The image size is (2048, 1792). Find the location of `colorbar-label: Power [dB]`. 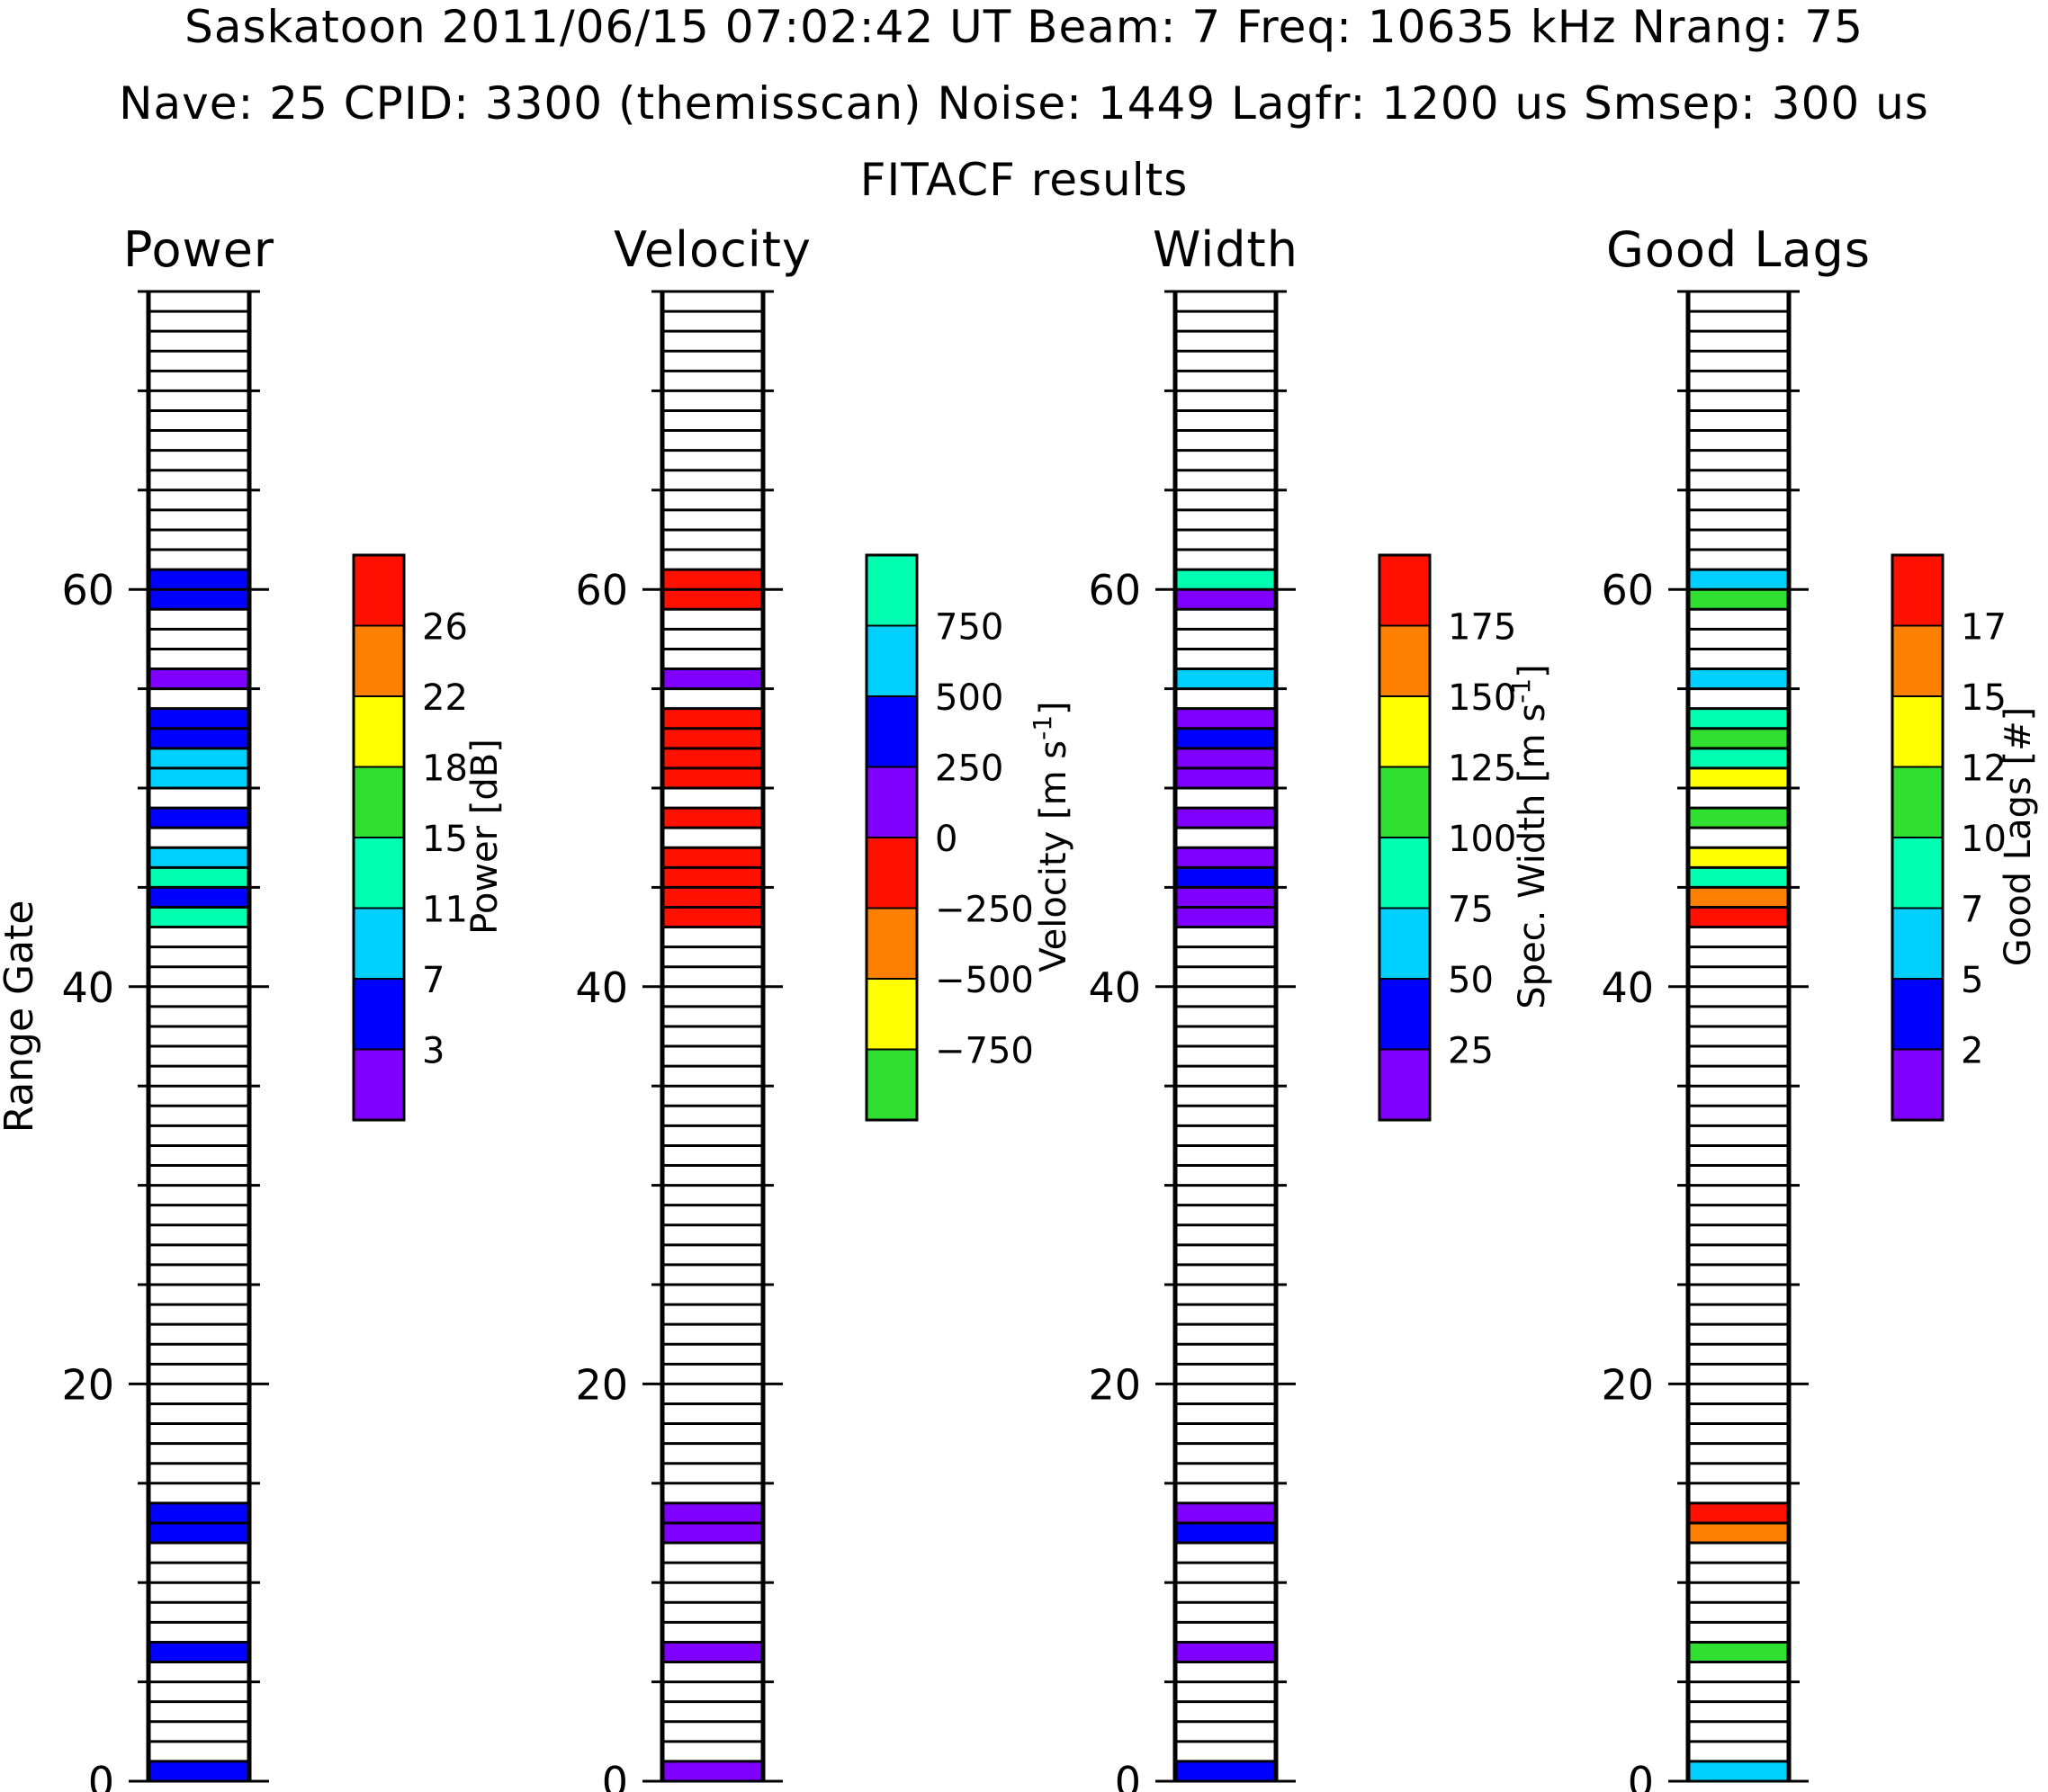

colorbar-label: Power [dB] is located at coordinates (485, 837).